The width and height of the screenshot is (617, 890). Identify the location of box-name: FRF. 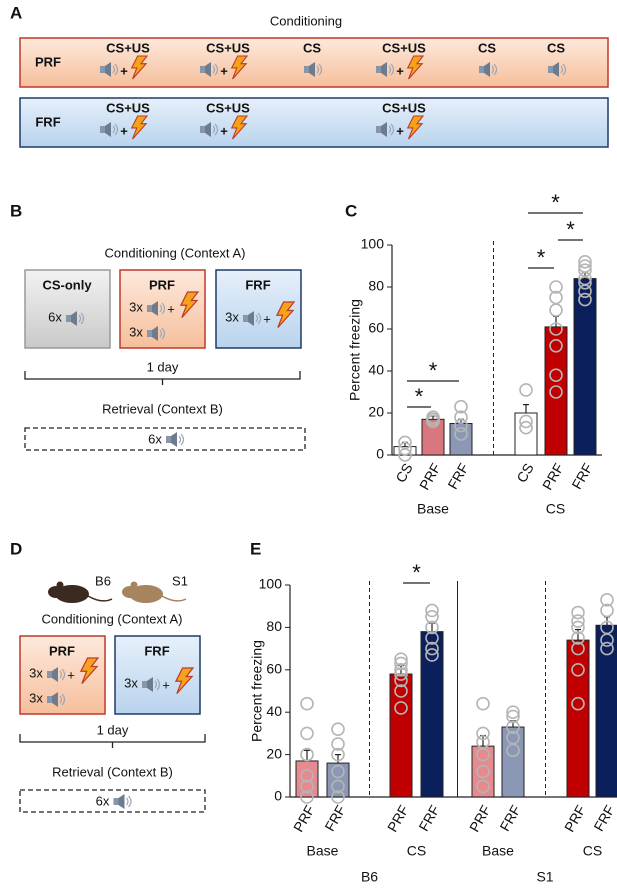
(156, 650).